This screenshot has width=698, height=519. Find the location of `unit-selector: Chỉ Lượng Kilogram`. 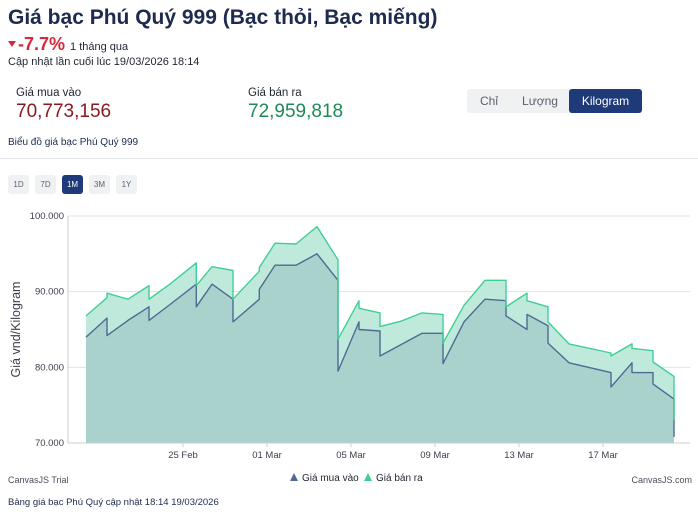

unit-selector: Chỉ Lượng Kilogram is located at coordinates (554, 101).